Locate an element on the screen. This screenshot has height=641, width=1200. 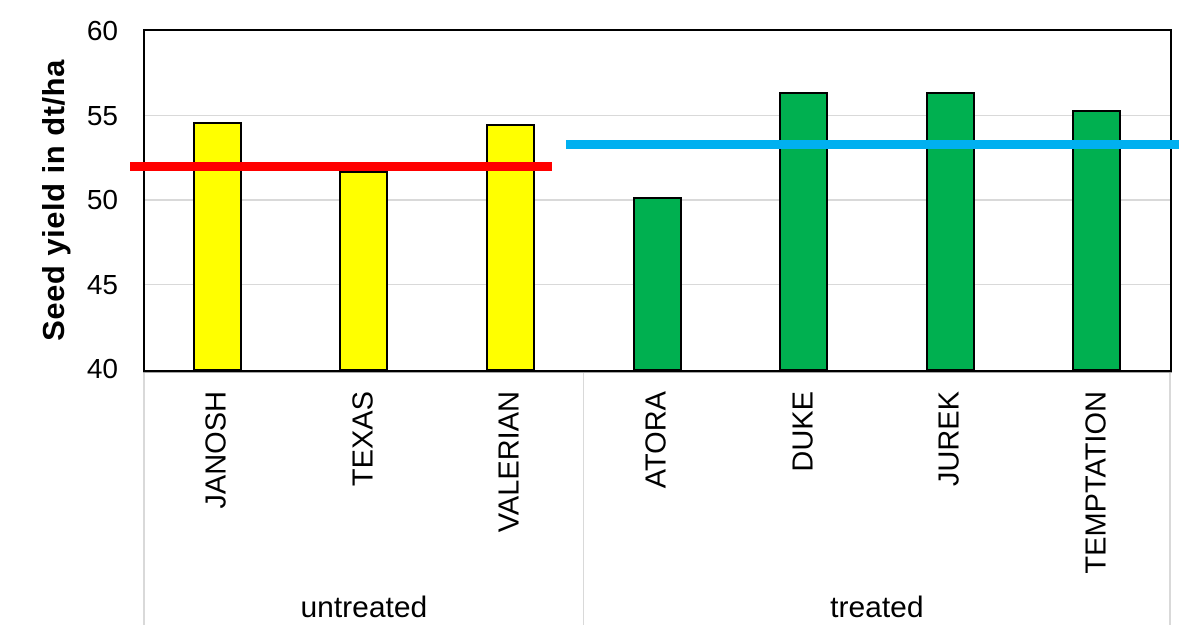
treated-mean-line is located at coordinates (872, 144).